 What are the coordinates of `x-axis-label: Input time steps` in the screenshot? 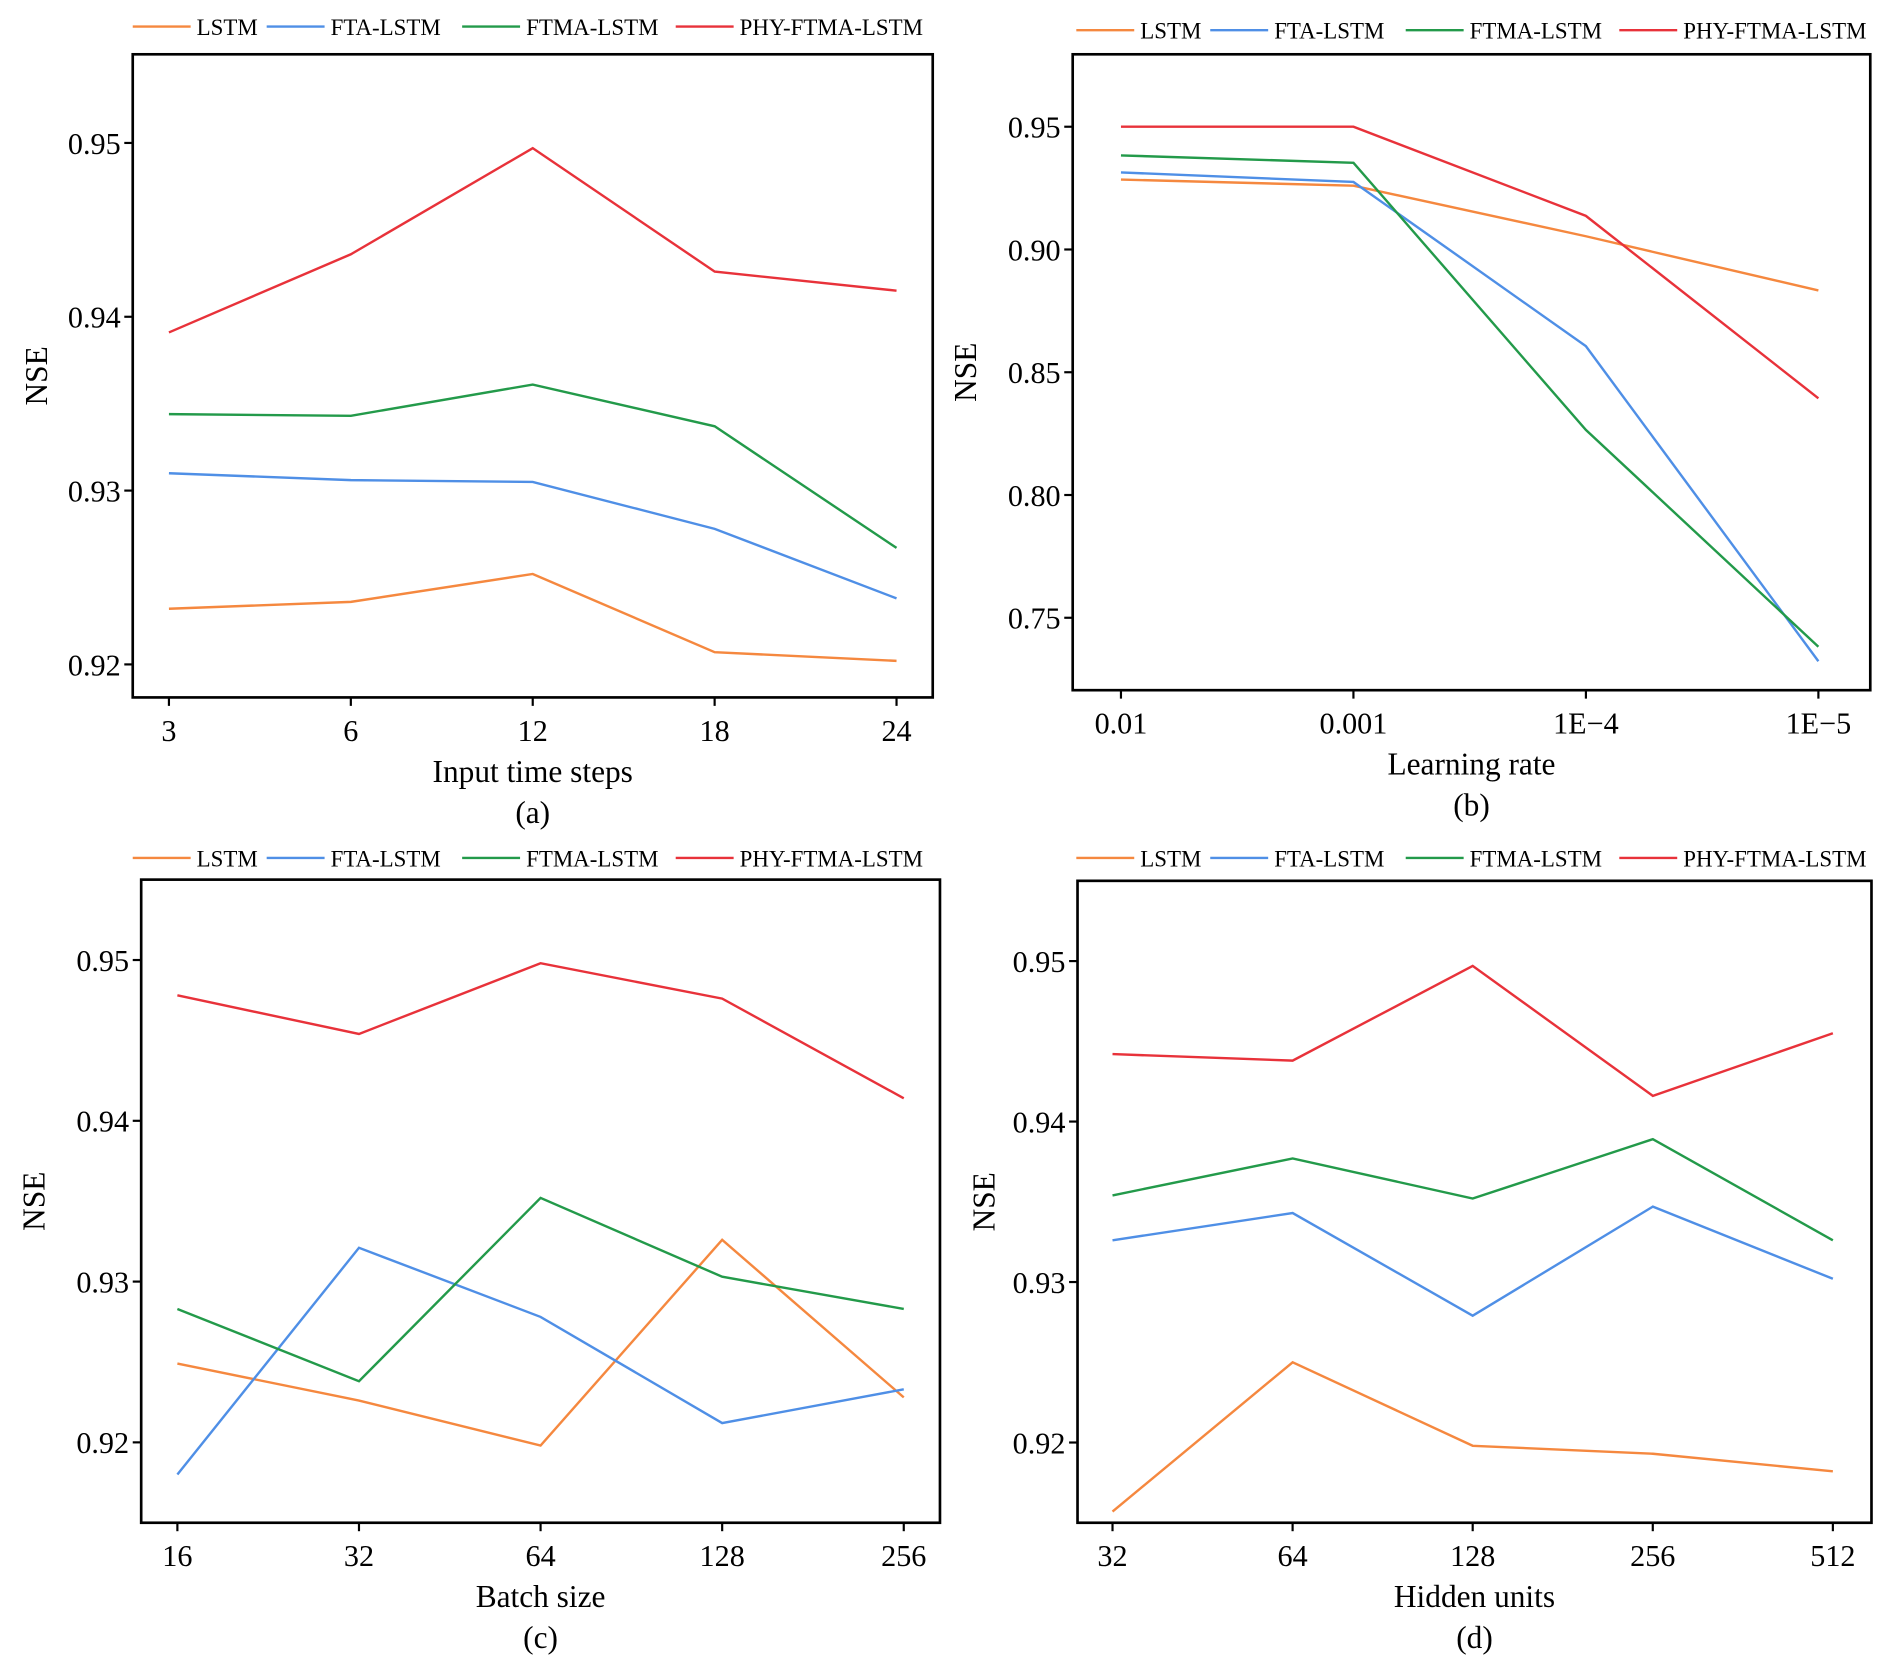 It's located at (533, 771).